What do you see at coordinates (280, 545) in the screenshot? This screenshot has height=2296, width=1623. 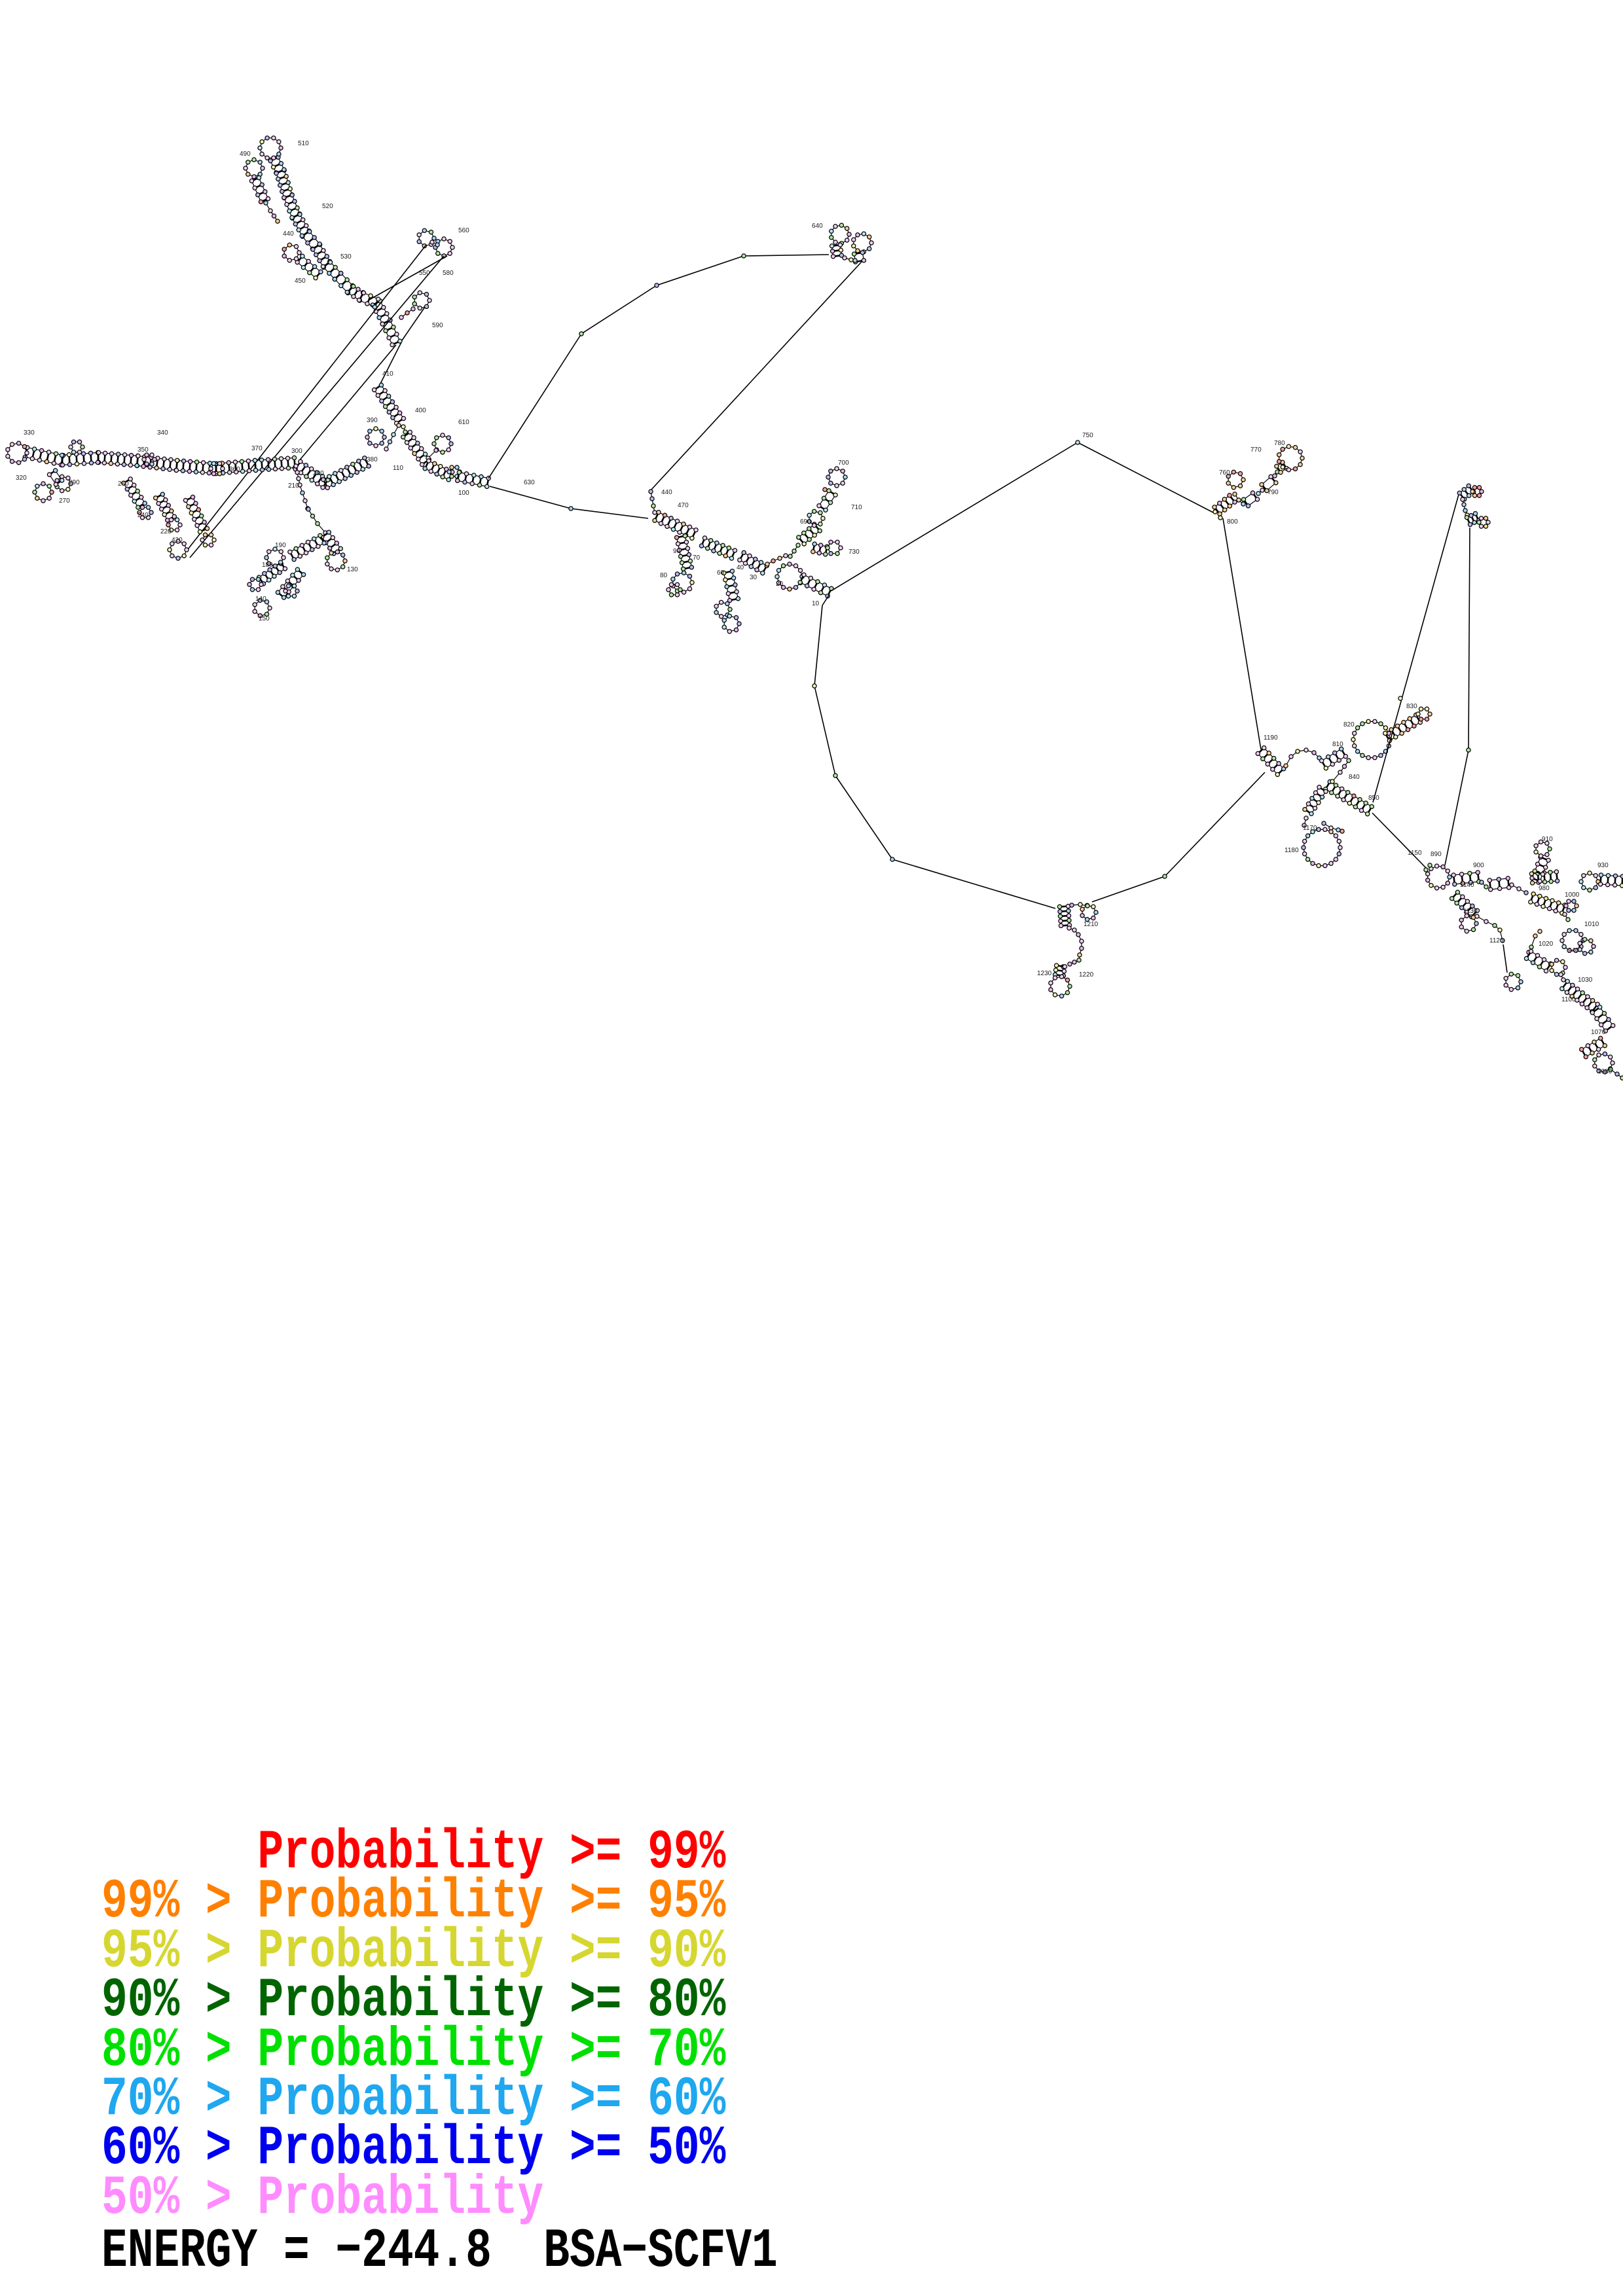 I see `svg-text: 190` at bounding box center [280, 545].